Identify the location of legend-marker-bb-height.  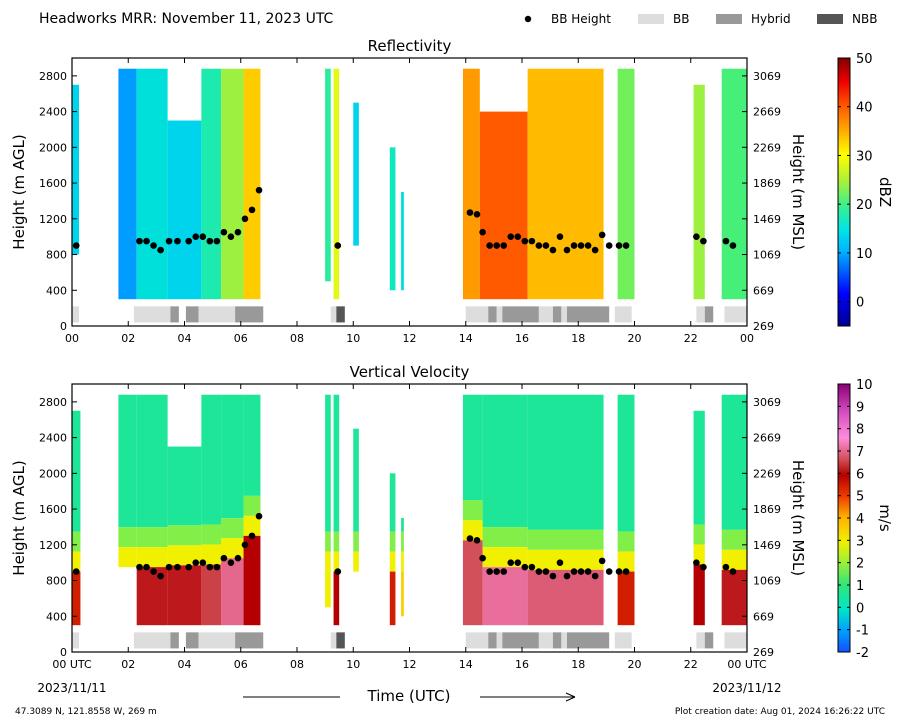
(528, 19).